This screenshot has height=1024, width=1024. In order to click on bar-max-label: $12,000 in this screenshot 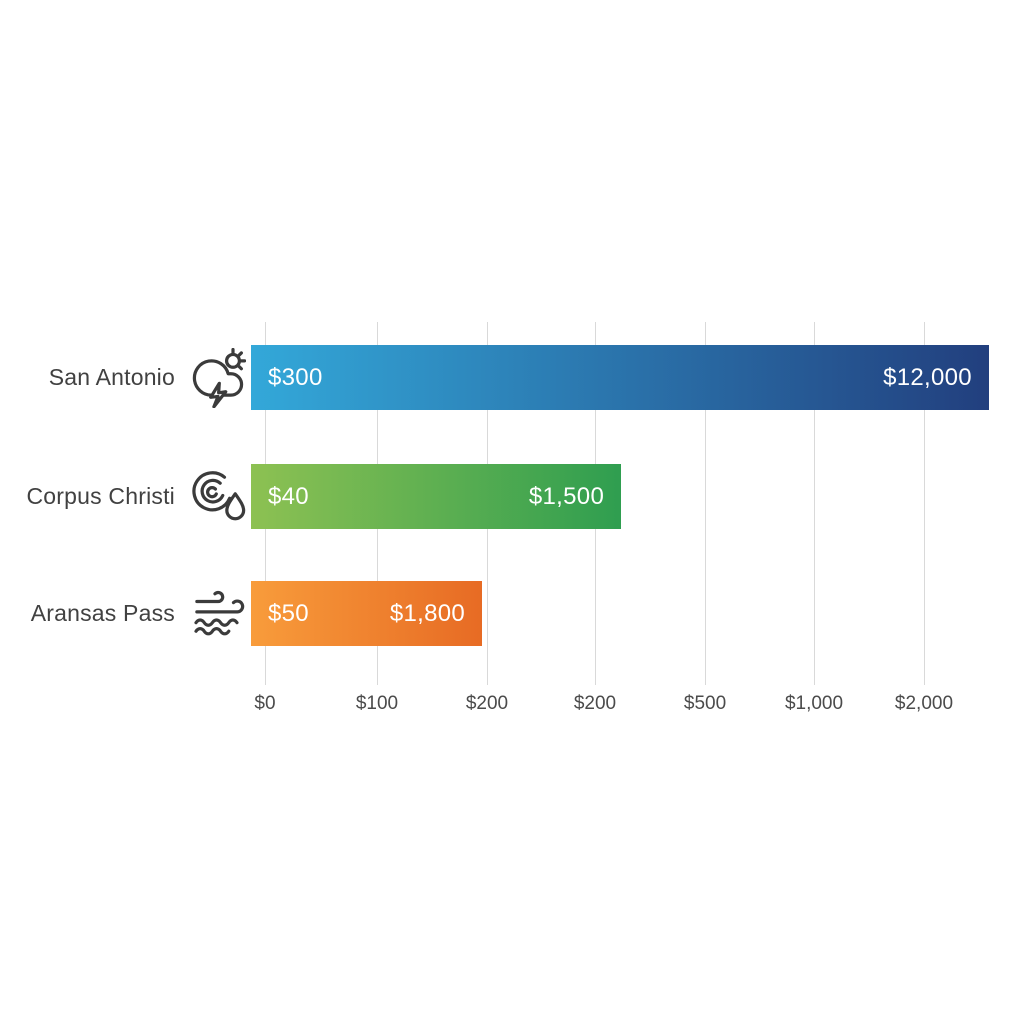, I will do `click(927, 377)`.